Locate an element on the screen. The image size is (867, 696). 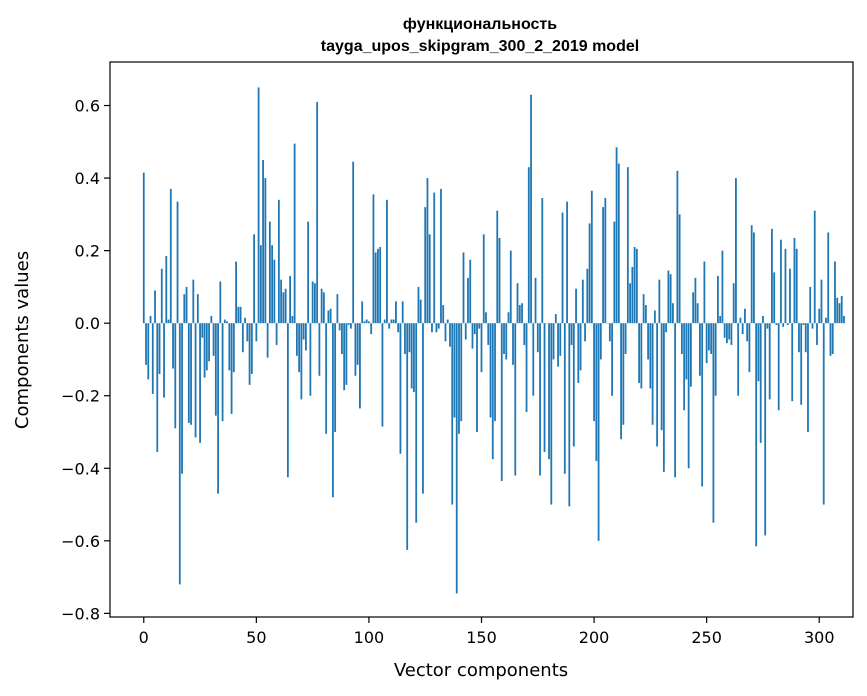
x-axis-ticks: 0 50 100 150 200 250 300 is located at coordinates (487, 632).